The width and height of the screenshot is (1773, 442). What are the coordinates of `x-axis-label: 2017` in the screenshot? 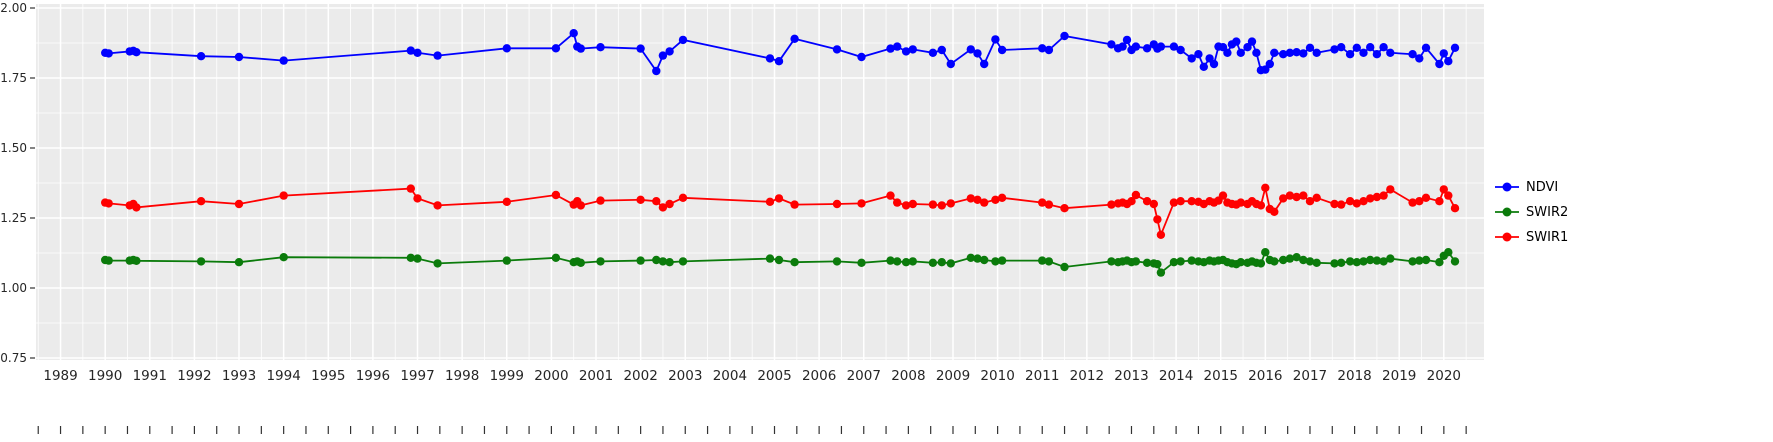 It's located at (1310, 376).